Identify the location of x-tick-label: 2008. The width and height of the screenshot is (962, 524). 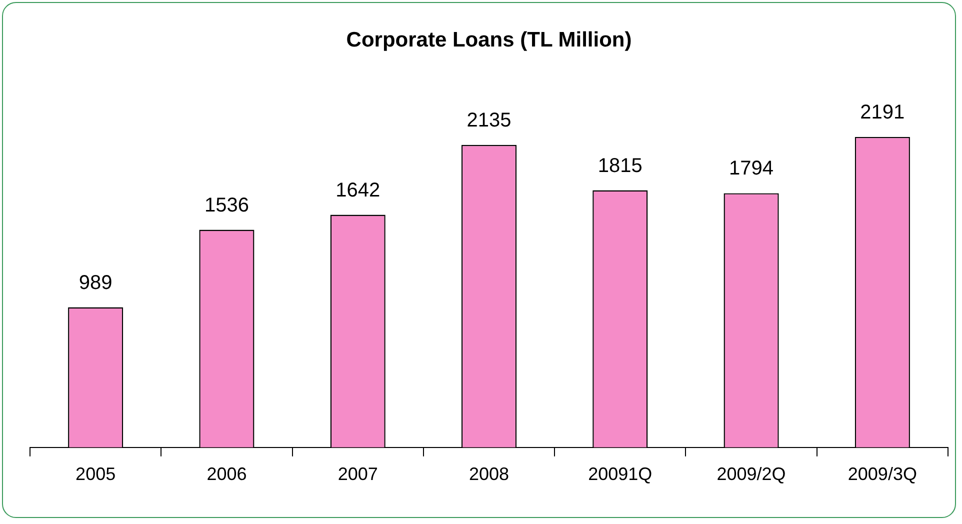
(489, 474).